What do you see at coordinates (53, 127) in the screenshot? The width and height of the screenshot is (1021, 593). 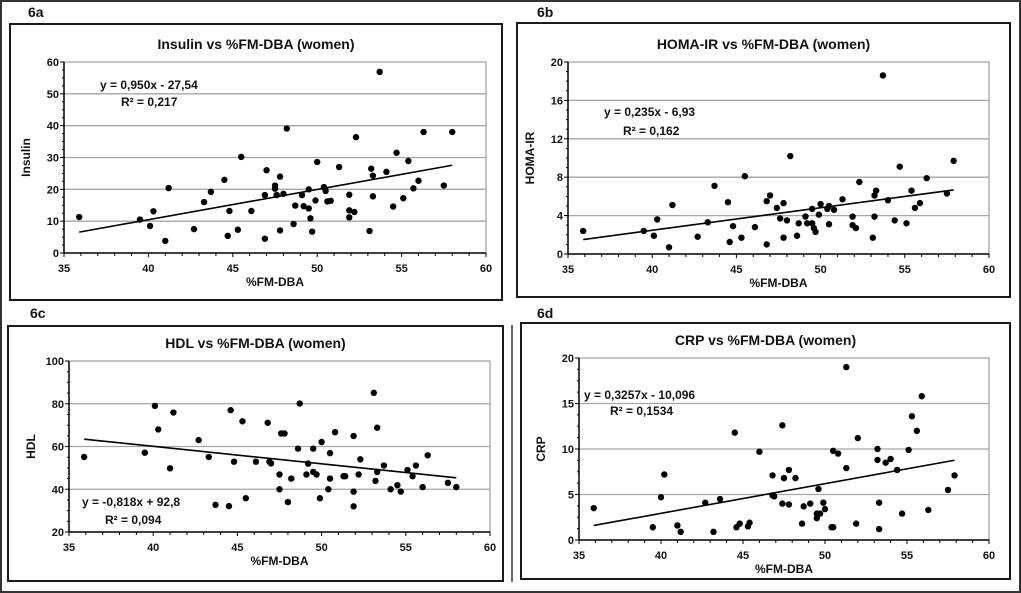 I see `y-tick-label: 40` at bounding box center [53, 127].